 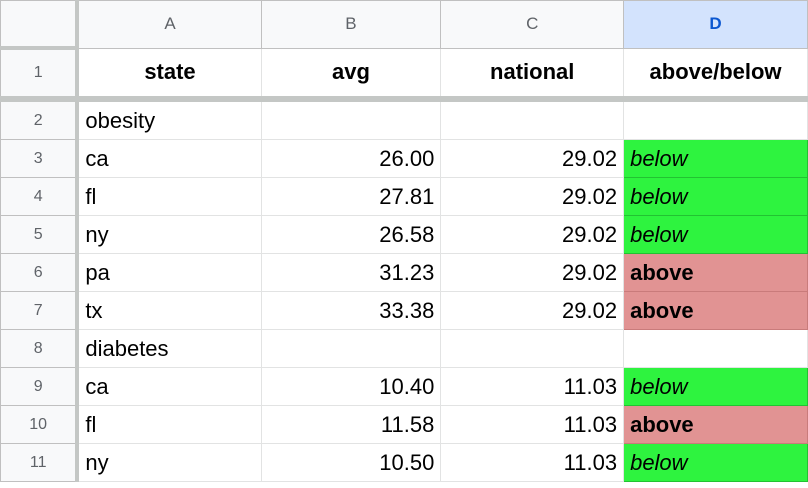 What do you see at coordinates (169, 119) in the screenshot?
I see `cell-state: obesity` at bounding box center [169, 119].